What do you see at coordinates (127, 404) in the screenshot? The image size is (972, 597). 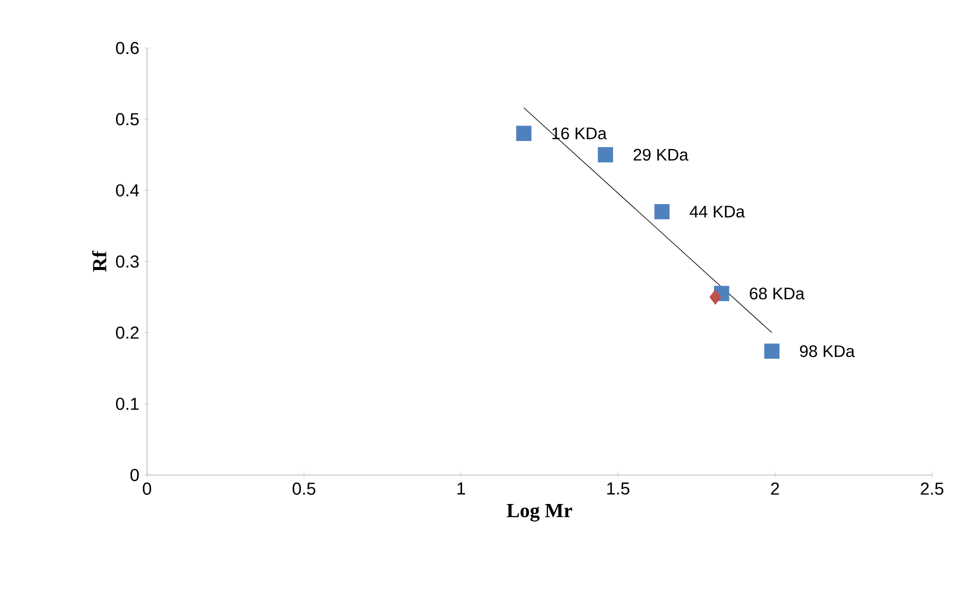 I see `y-tick-label: 0.1` at bounding box center [127, 404].